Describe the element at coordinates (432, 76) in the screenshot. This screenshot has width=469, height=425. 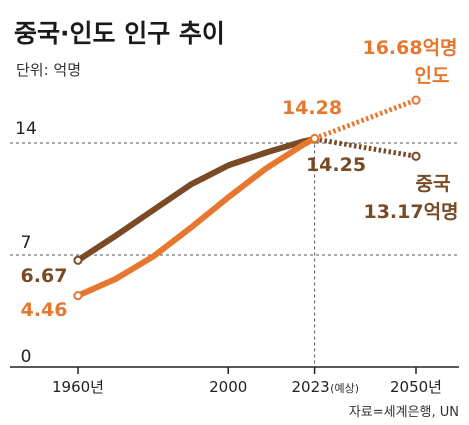
I see `data-label-india-3: 인도` at that location.